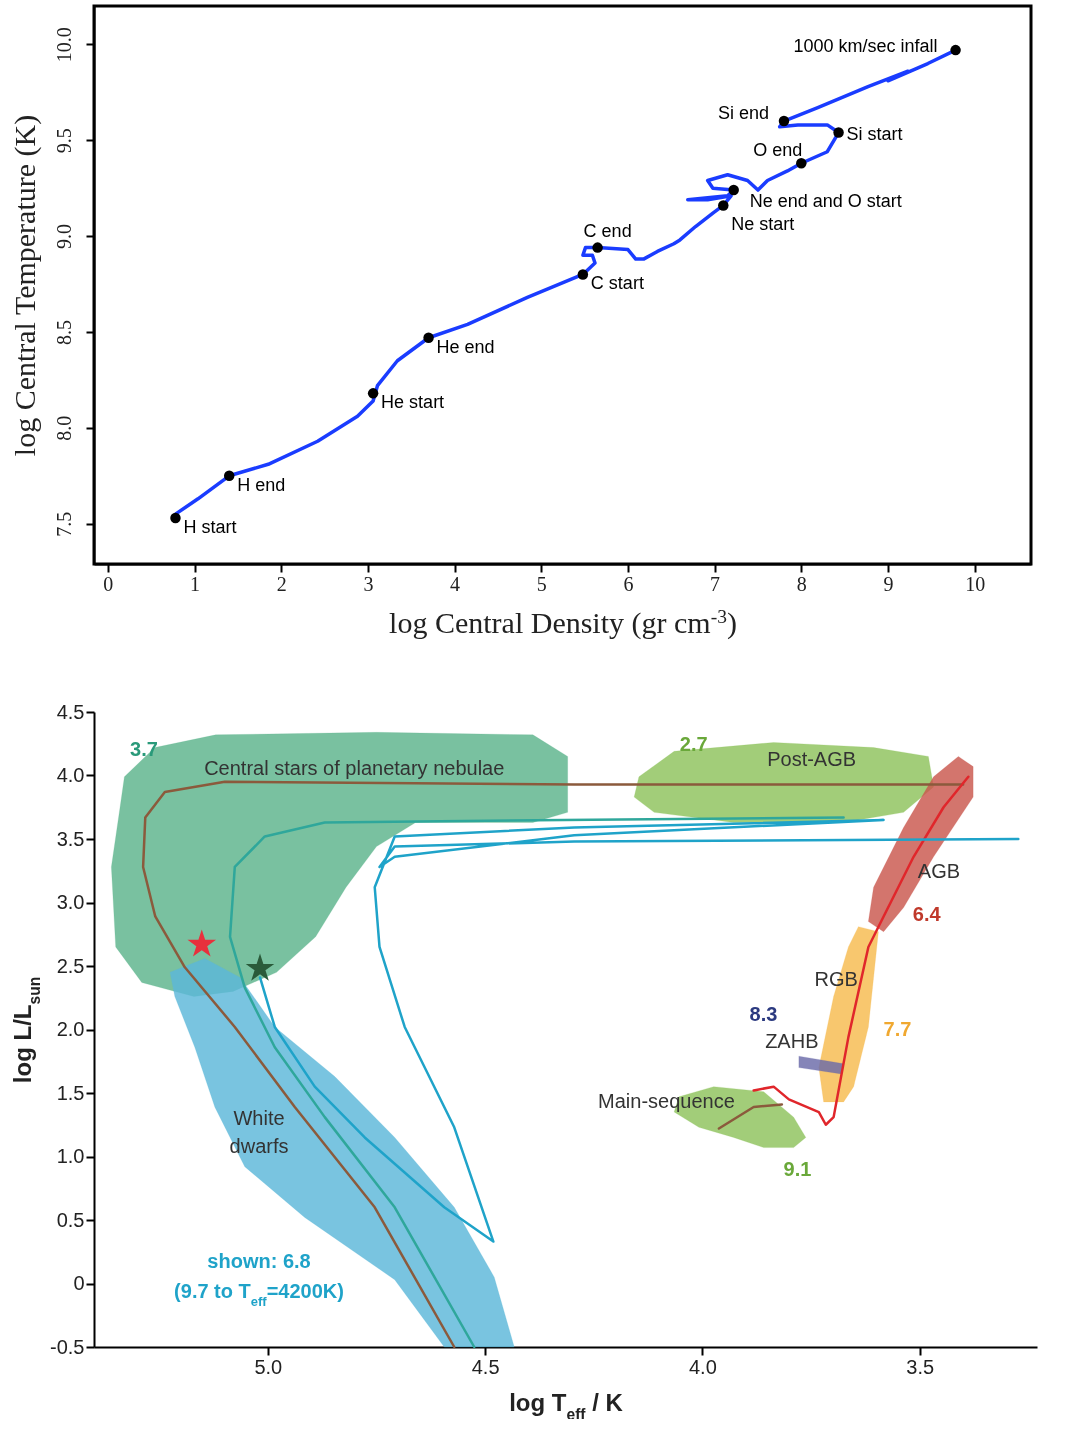 The width and height of the screenshot is (1065, 1445). Describe the element at coordinates (63, 141) in the screenshot. I see `y-tick-label: 9.5` at that location.